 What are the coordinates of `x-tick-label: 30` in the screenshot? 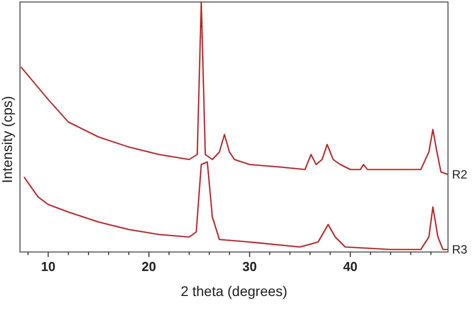 It's located at (249, 266).